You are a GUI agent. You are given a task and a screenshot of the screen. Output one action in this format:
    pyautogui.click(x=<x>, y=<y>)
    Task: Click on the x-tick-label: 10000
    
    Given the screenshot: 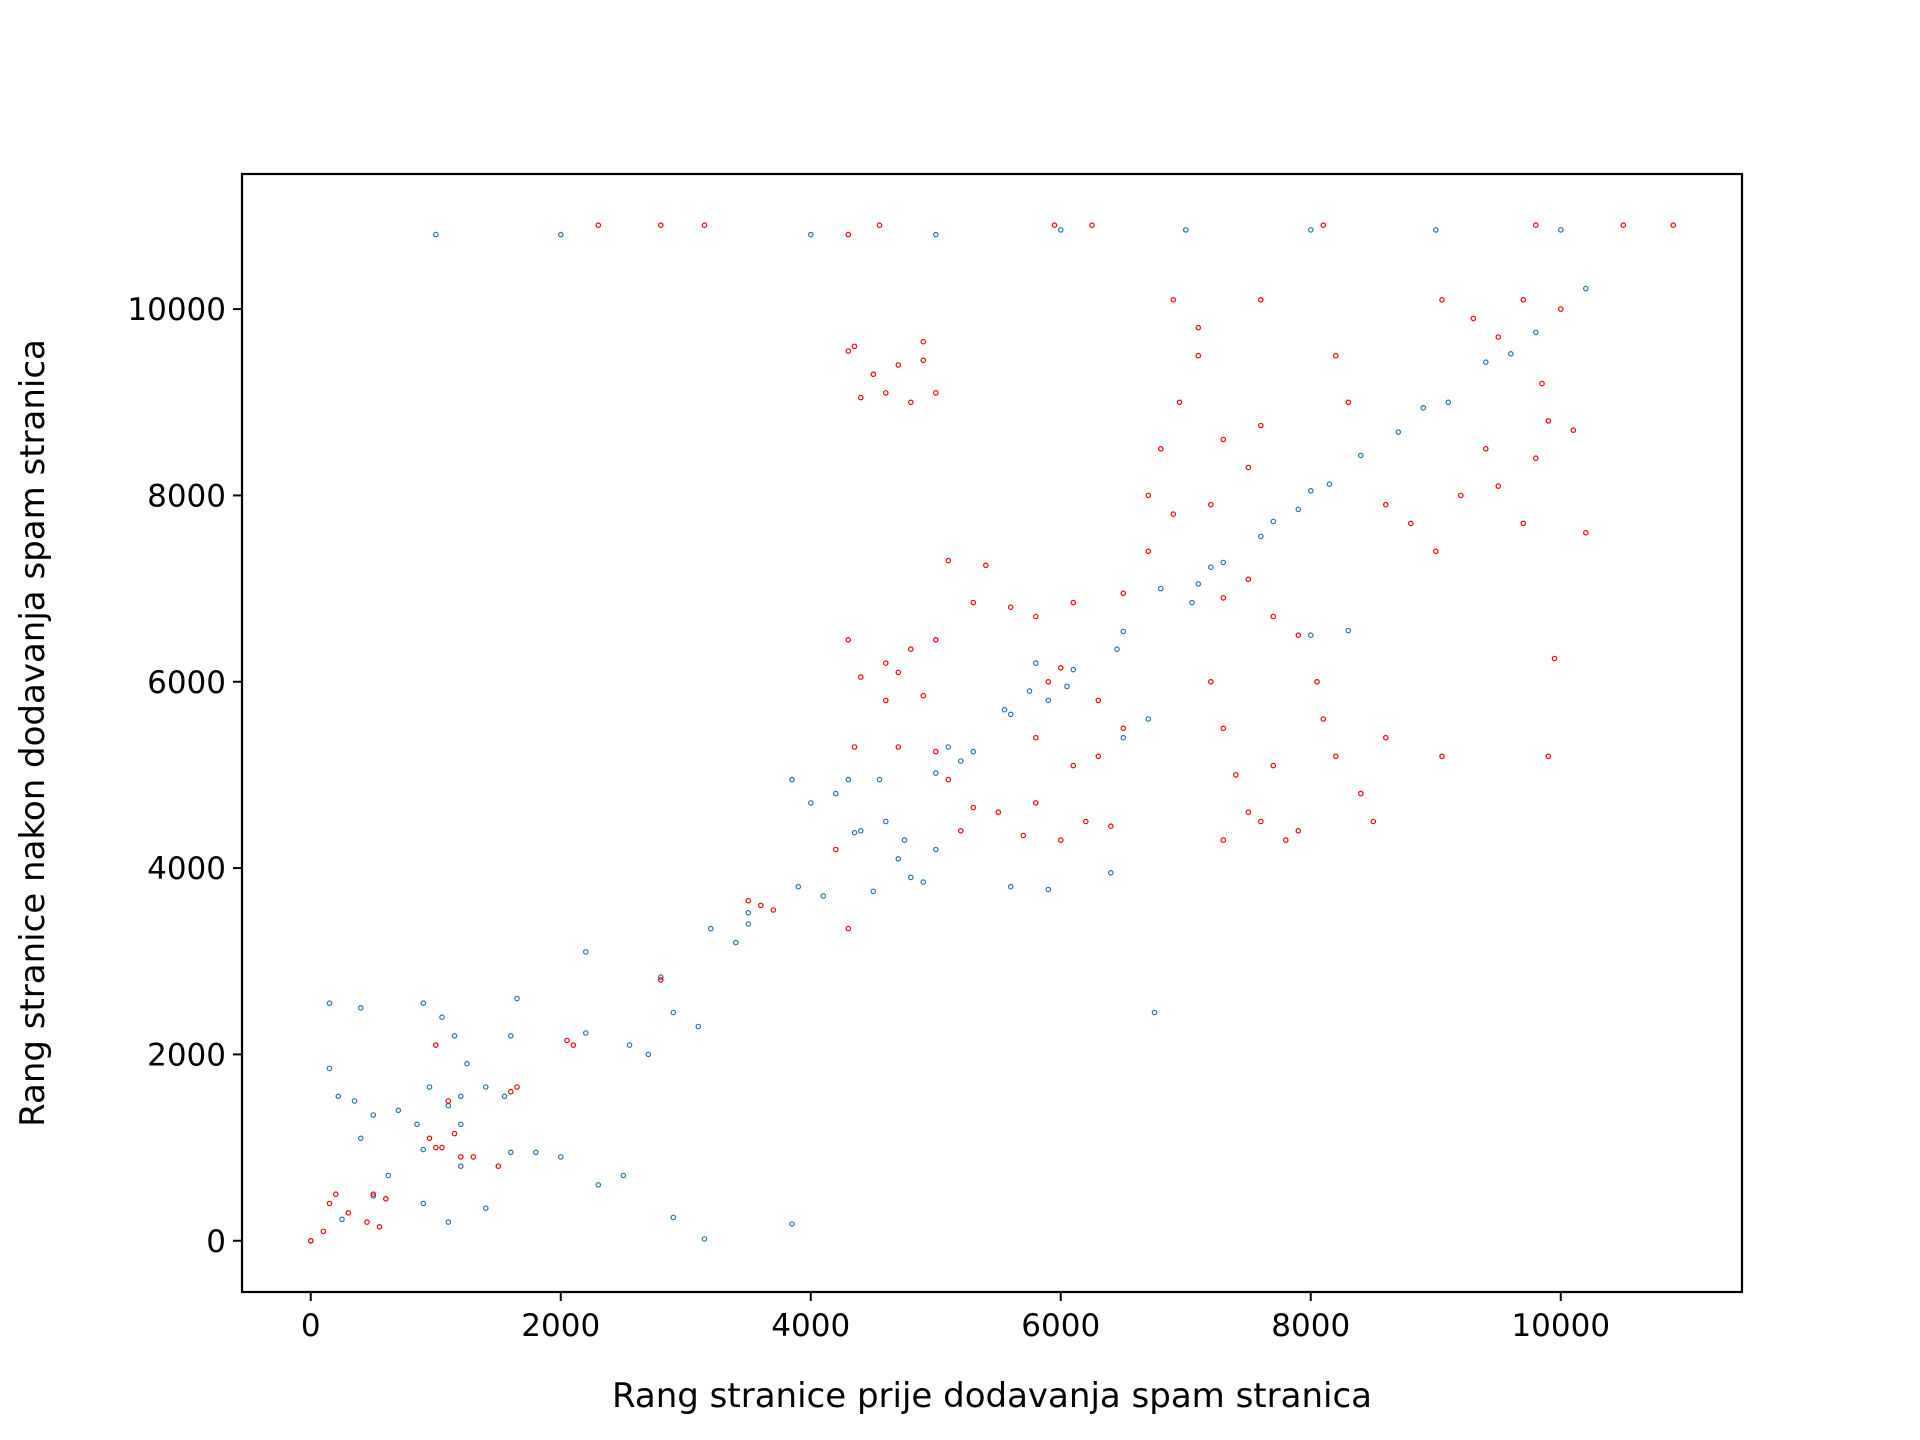 What is the action you would take?
    pyautogui.click(x=1560, y=1326)
    